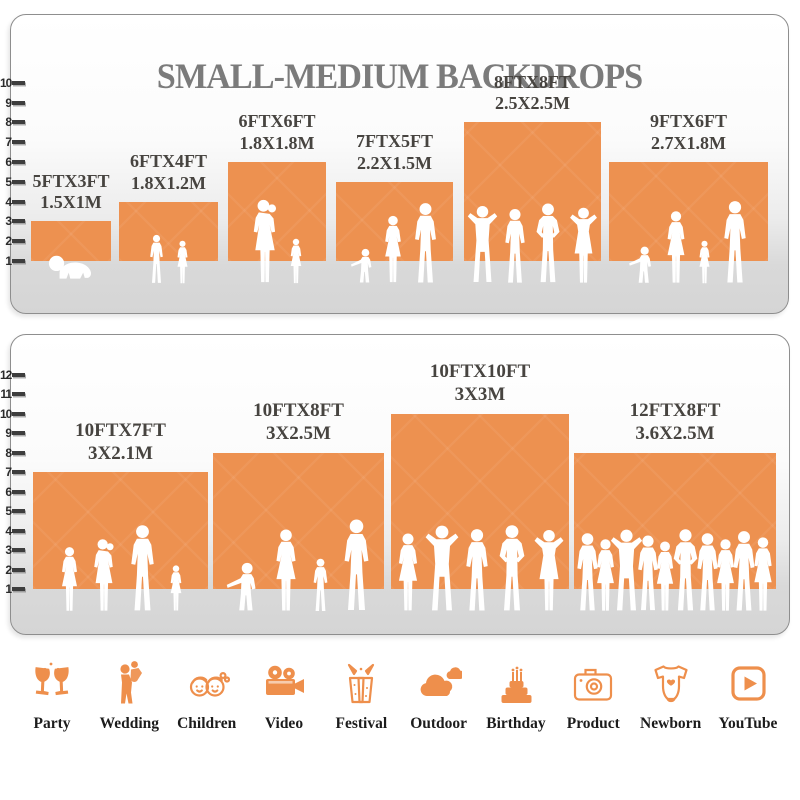  Describe the element at coordinates (70, 267) in the screenshot. I see `baby-silhouette` at that location.